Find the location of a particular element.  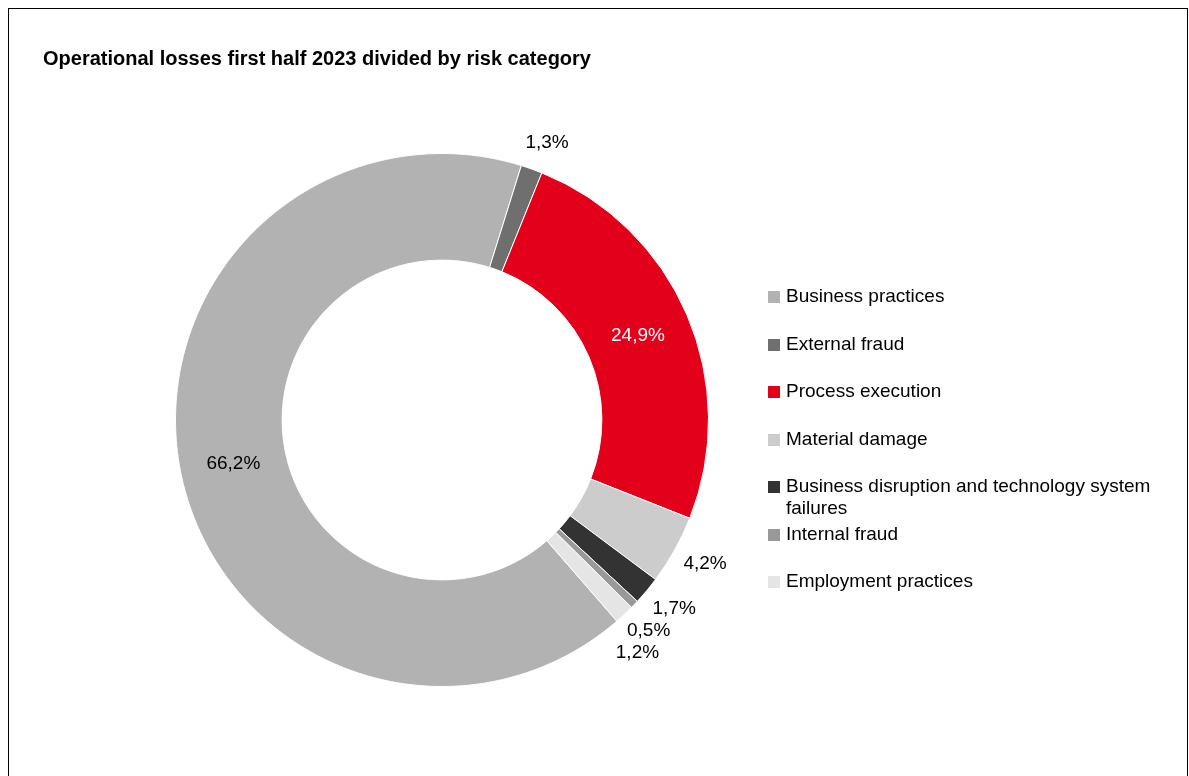

data-label: 0,5% is located at coordinates (648, 629).